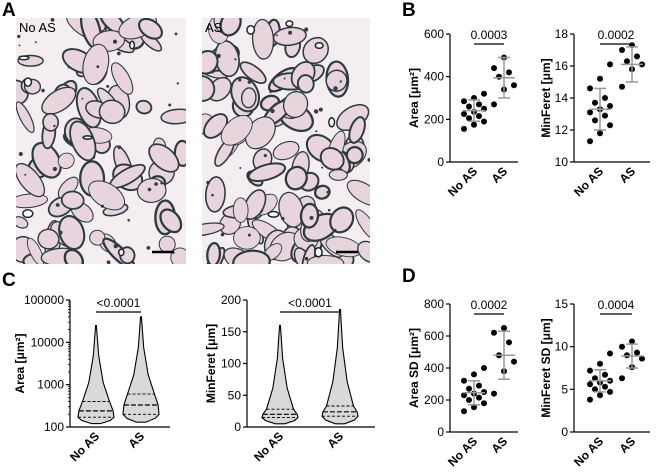  What do you see at coordinates (9, 280) in the screenshot?
I see `panel-letter-c: C` at bounding box center [9, 280].